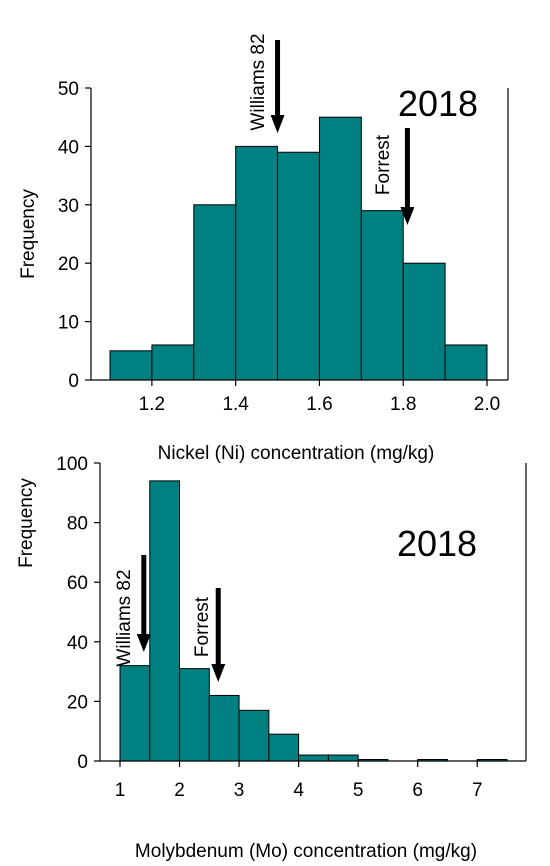  Describe the element at coordinates (218, 673) in the screenshot. I see `molybdenum-forrest-arrowhead` at that location.